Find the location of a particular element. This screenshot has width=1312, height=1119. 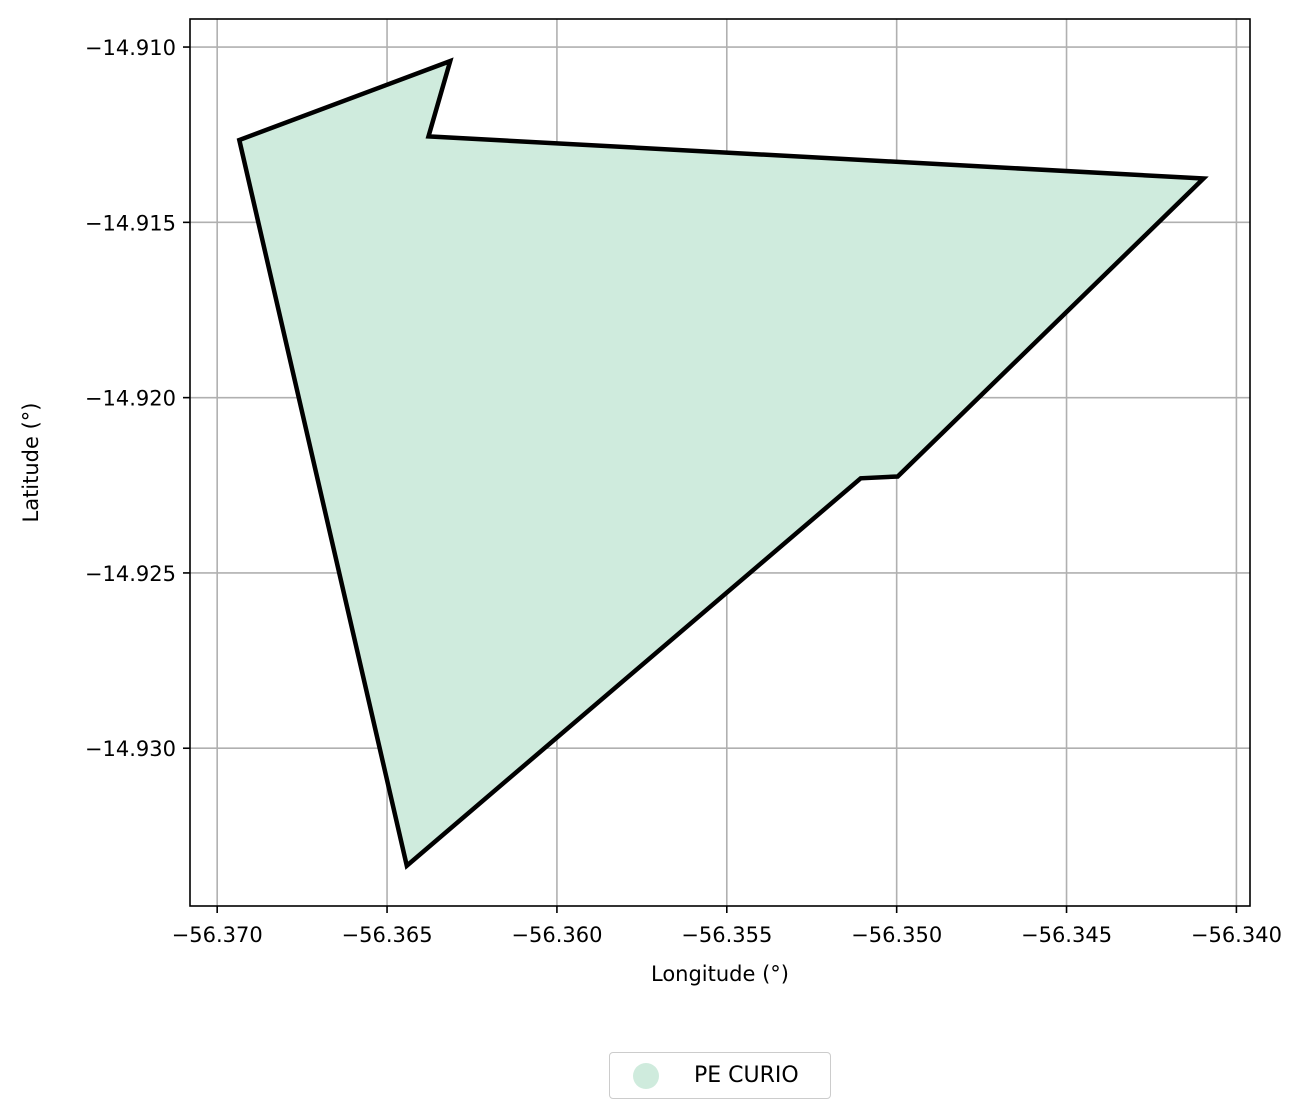

x-tick-label: −56.370 is located at coordinates (217, 935).